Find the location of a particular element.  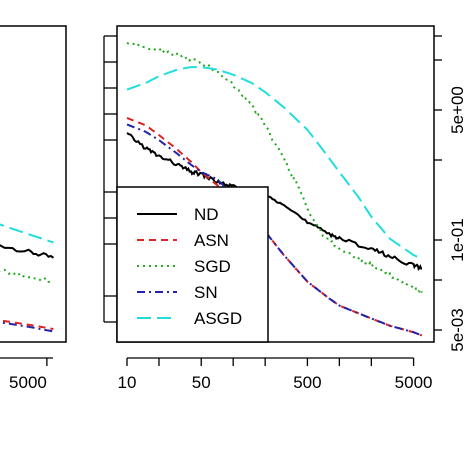

right-x-tick-label: 50 is located at coordinates (201, 382).